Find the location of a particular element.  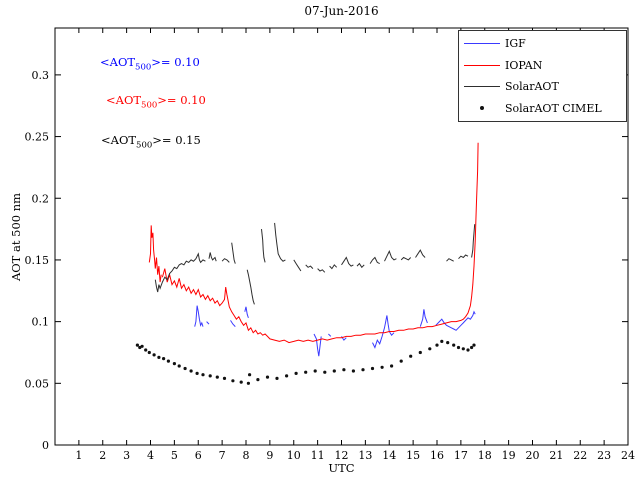

x-tick-label: 23 is located at coordinates (604, 455).